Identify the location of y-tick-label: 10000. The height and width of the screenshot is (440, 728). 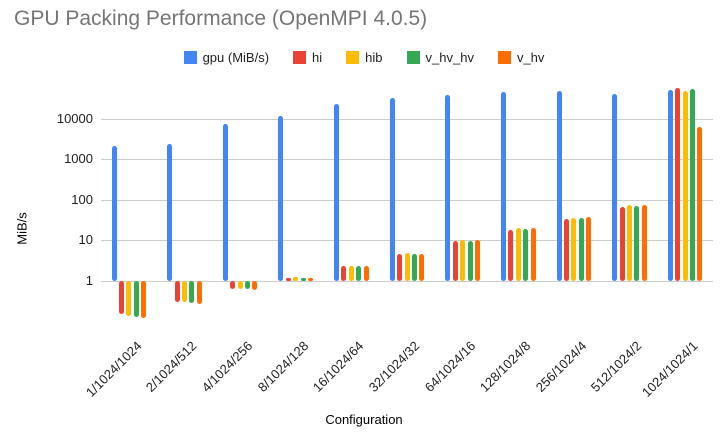
(74, 118).